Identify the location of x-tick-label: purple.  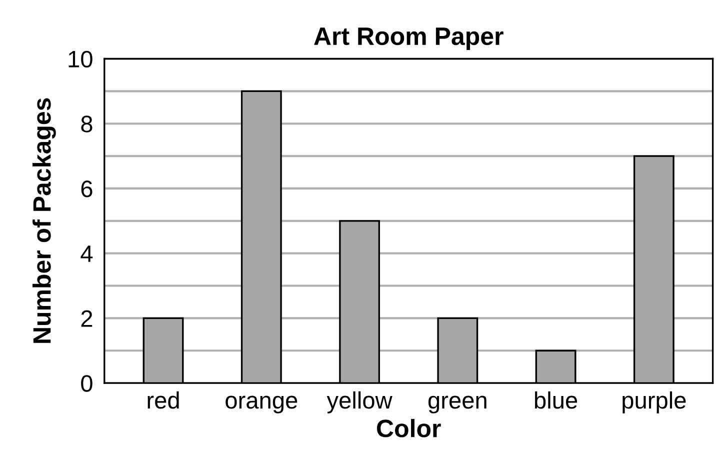
(654, 402).